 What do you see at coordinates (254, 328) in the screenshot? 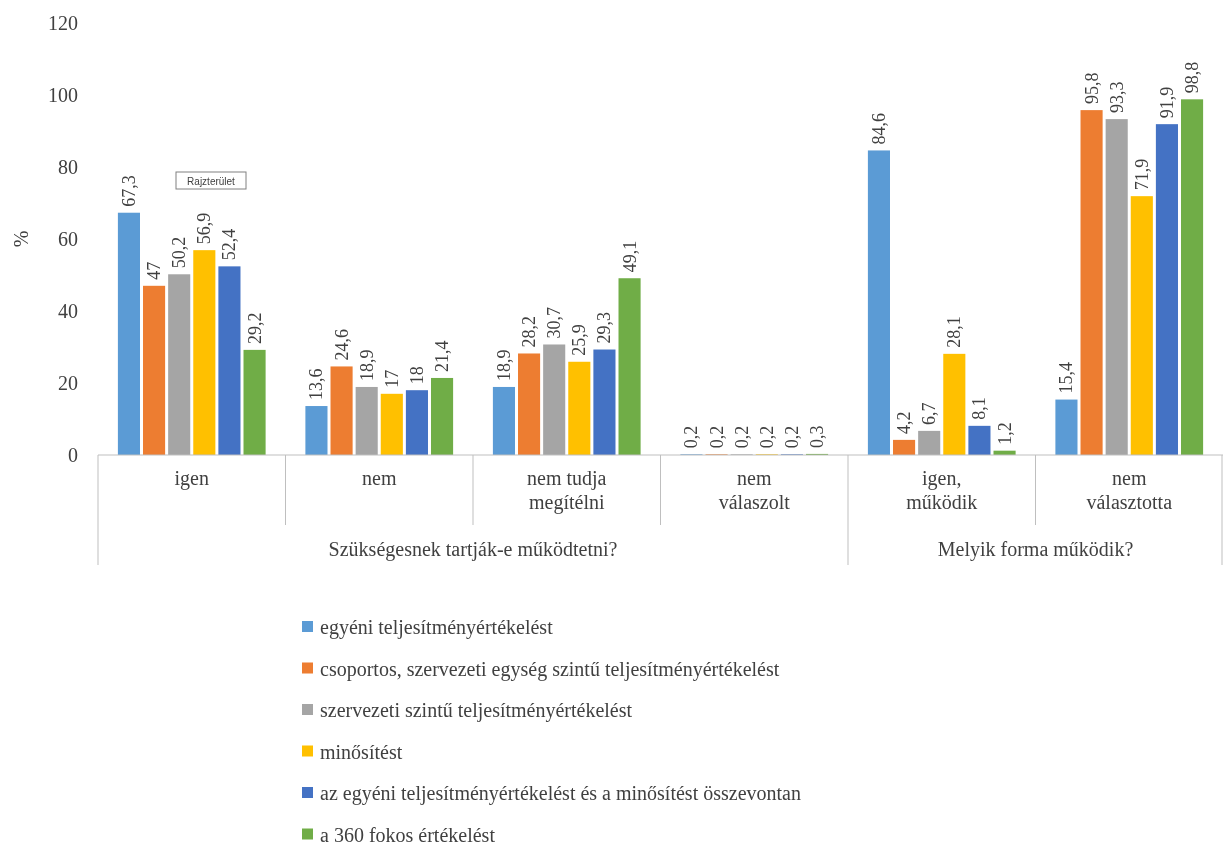
I see `data-label: 29,2` at bounding box center [254, 328].